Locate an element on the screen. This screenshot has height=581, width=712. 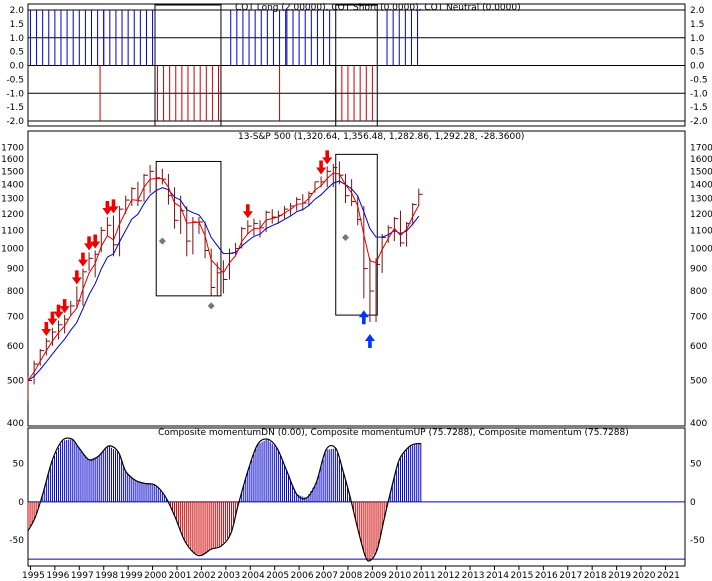
x-tick-label: 2015 is located at coordinates (521, 576).